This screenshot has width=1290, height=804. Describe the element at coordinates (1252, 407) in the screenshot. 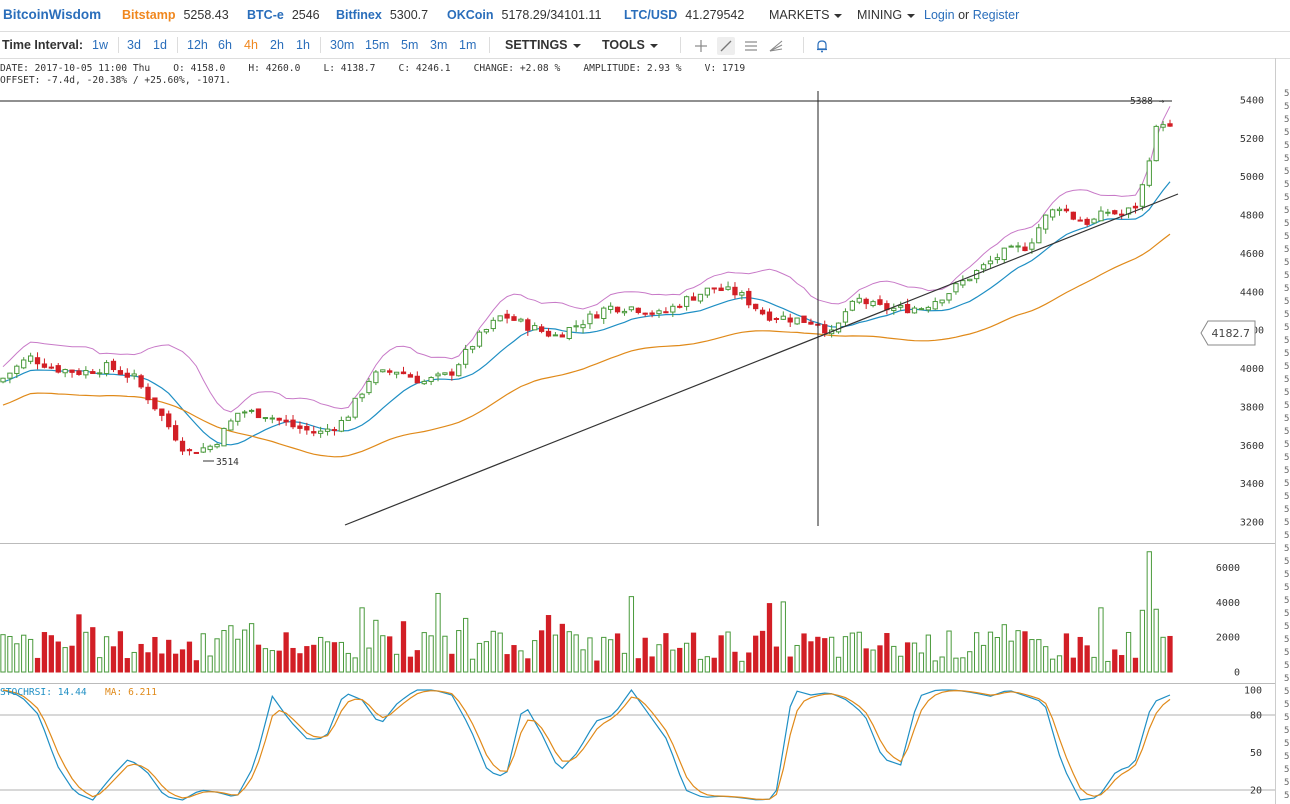

I see `price-axis-tick: 3800` at that location.